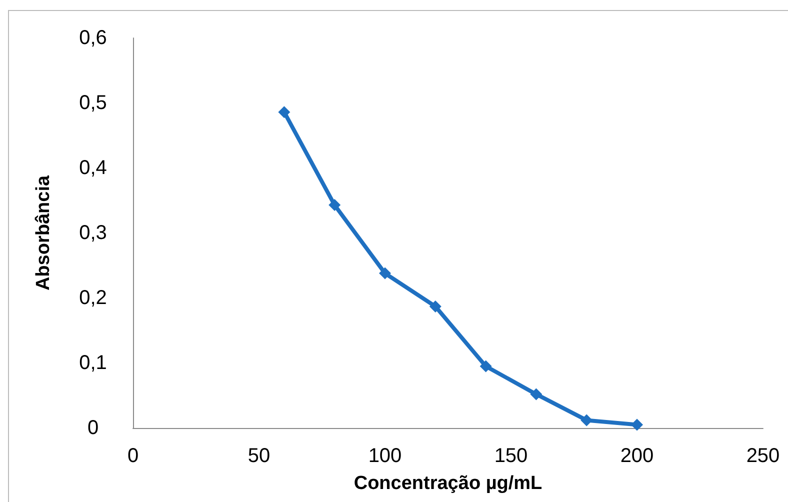 The height and width of the screenshot is (502, 788). What do you see at coordinates (448, 483) in the screenshot?
I see `x-axis-title: Concentração µg/mL` at bounding box center [448, 483].